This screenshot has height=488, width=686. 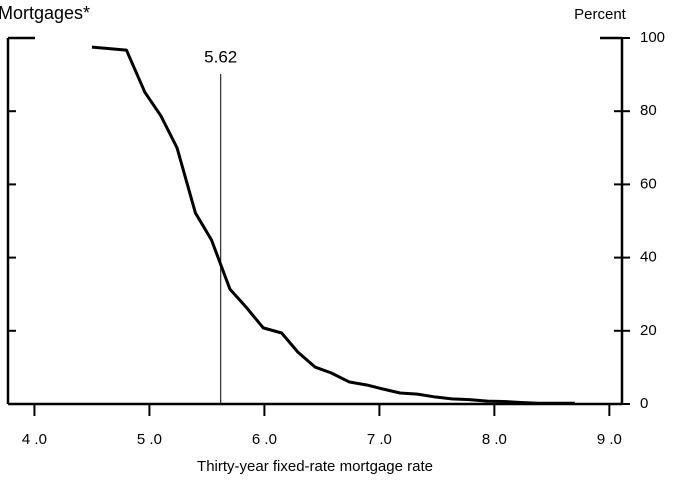 What do you see at coordinates (379, 439) in the screenshot?
I see `x-tick-label: 7 .0` at bounding box center [379, 439].